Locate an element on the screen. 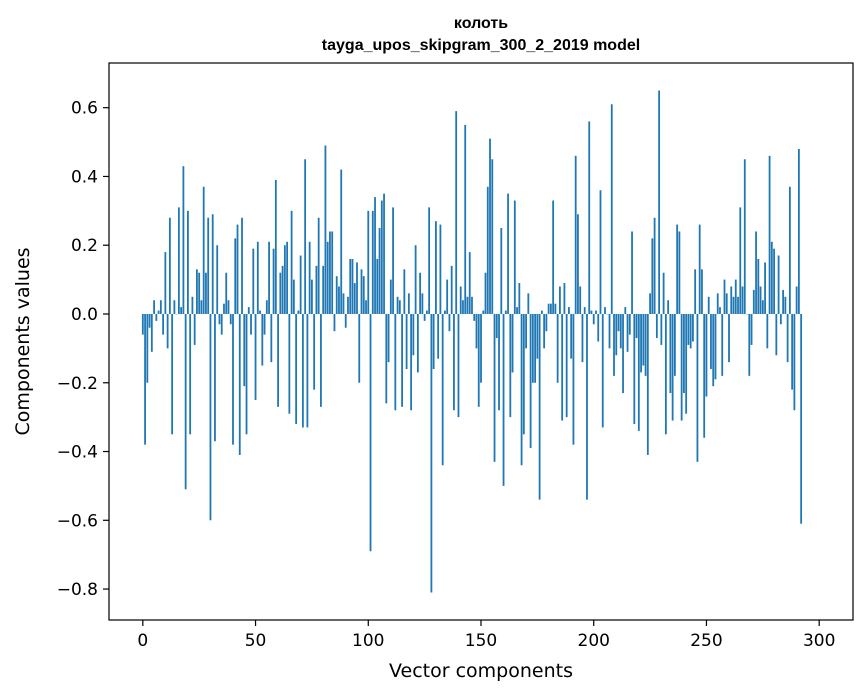 Image resolution: width=867 pixels, height=696 pixels. y-tick-label: 0.0 is located at coordinates (84, 315).